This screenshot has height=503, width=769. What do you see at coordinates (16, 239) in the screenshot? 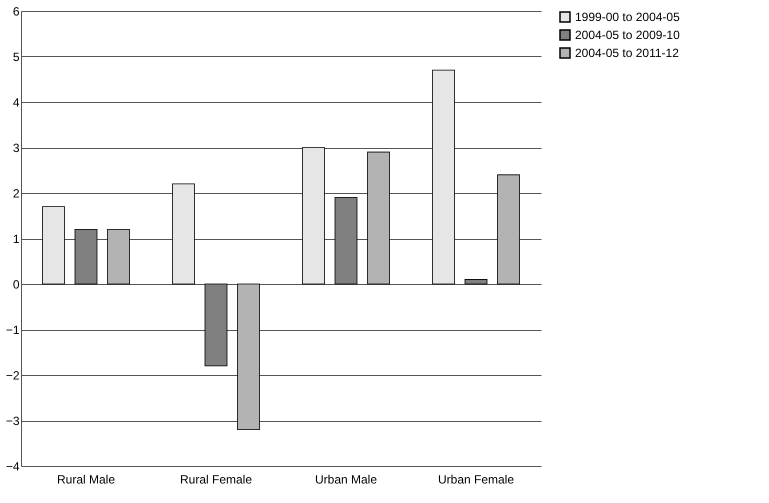
I see `y-tick-label: 1` at bounding box center [16, 239].